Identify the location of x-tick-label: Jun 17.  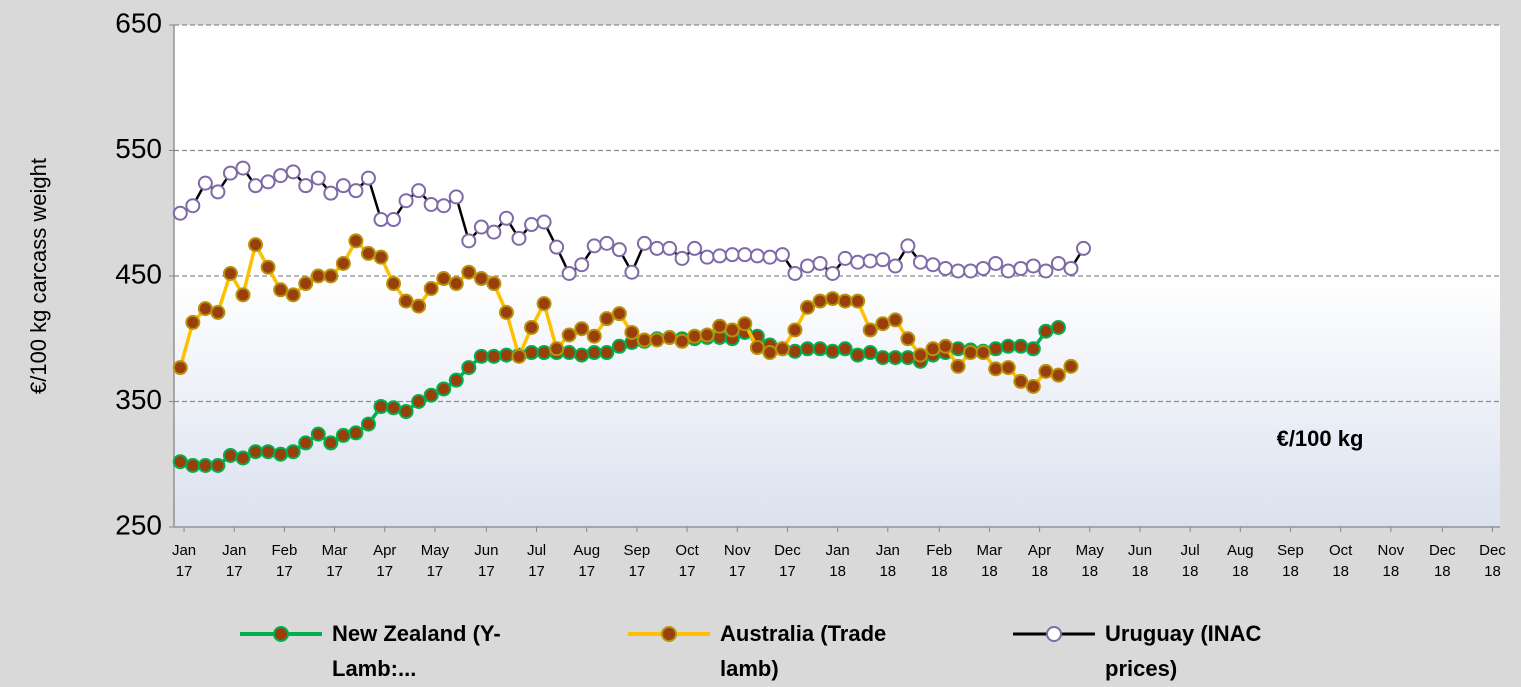
(486, 561).